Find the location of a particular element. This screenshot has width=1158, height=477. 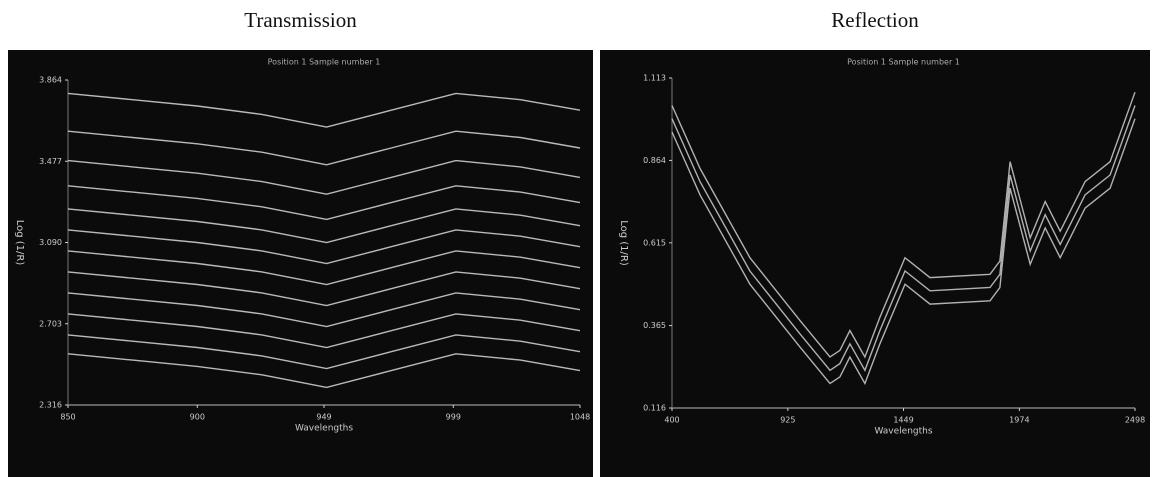

y-tick-label: 2.703 is located at coordinates (50, 323).